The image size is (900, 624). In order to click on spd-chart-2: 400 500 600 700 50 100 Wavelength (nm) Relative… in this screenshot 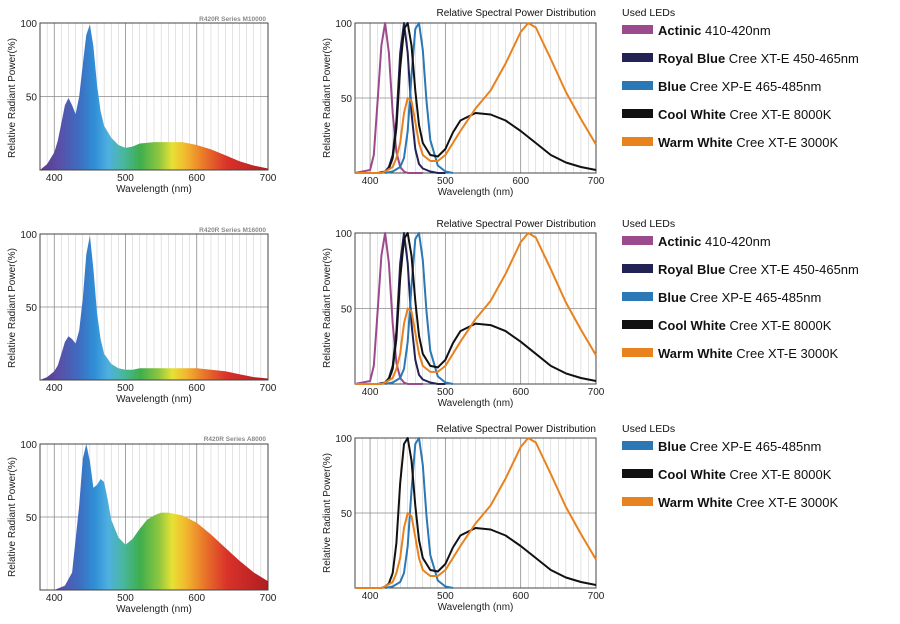, I will do `click(463, 314)`.